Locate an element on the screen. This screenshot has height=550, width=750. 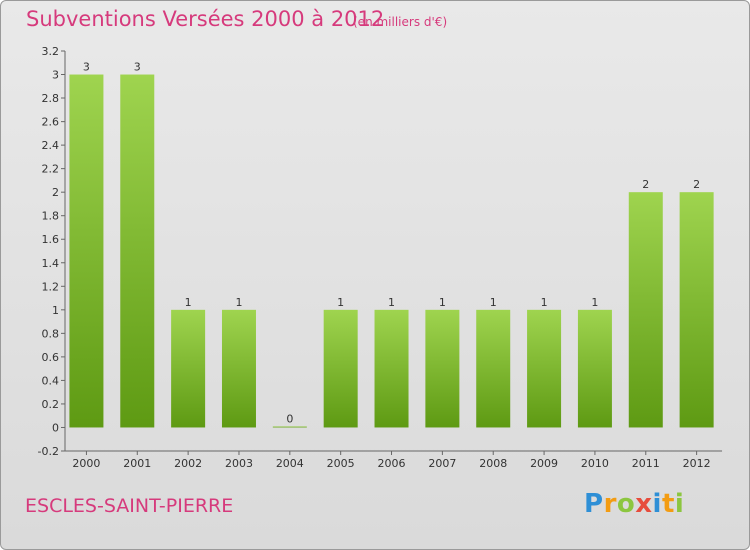
chart-unit-note: (en milliers d'€) is located at coordinates (400, 22).